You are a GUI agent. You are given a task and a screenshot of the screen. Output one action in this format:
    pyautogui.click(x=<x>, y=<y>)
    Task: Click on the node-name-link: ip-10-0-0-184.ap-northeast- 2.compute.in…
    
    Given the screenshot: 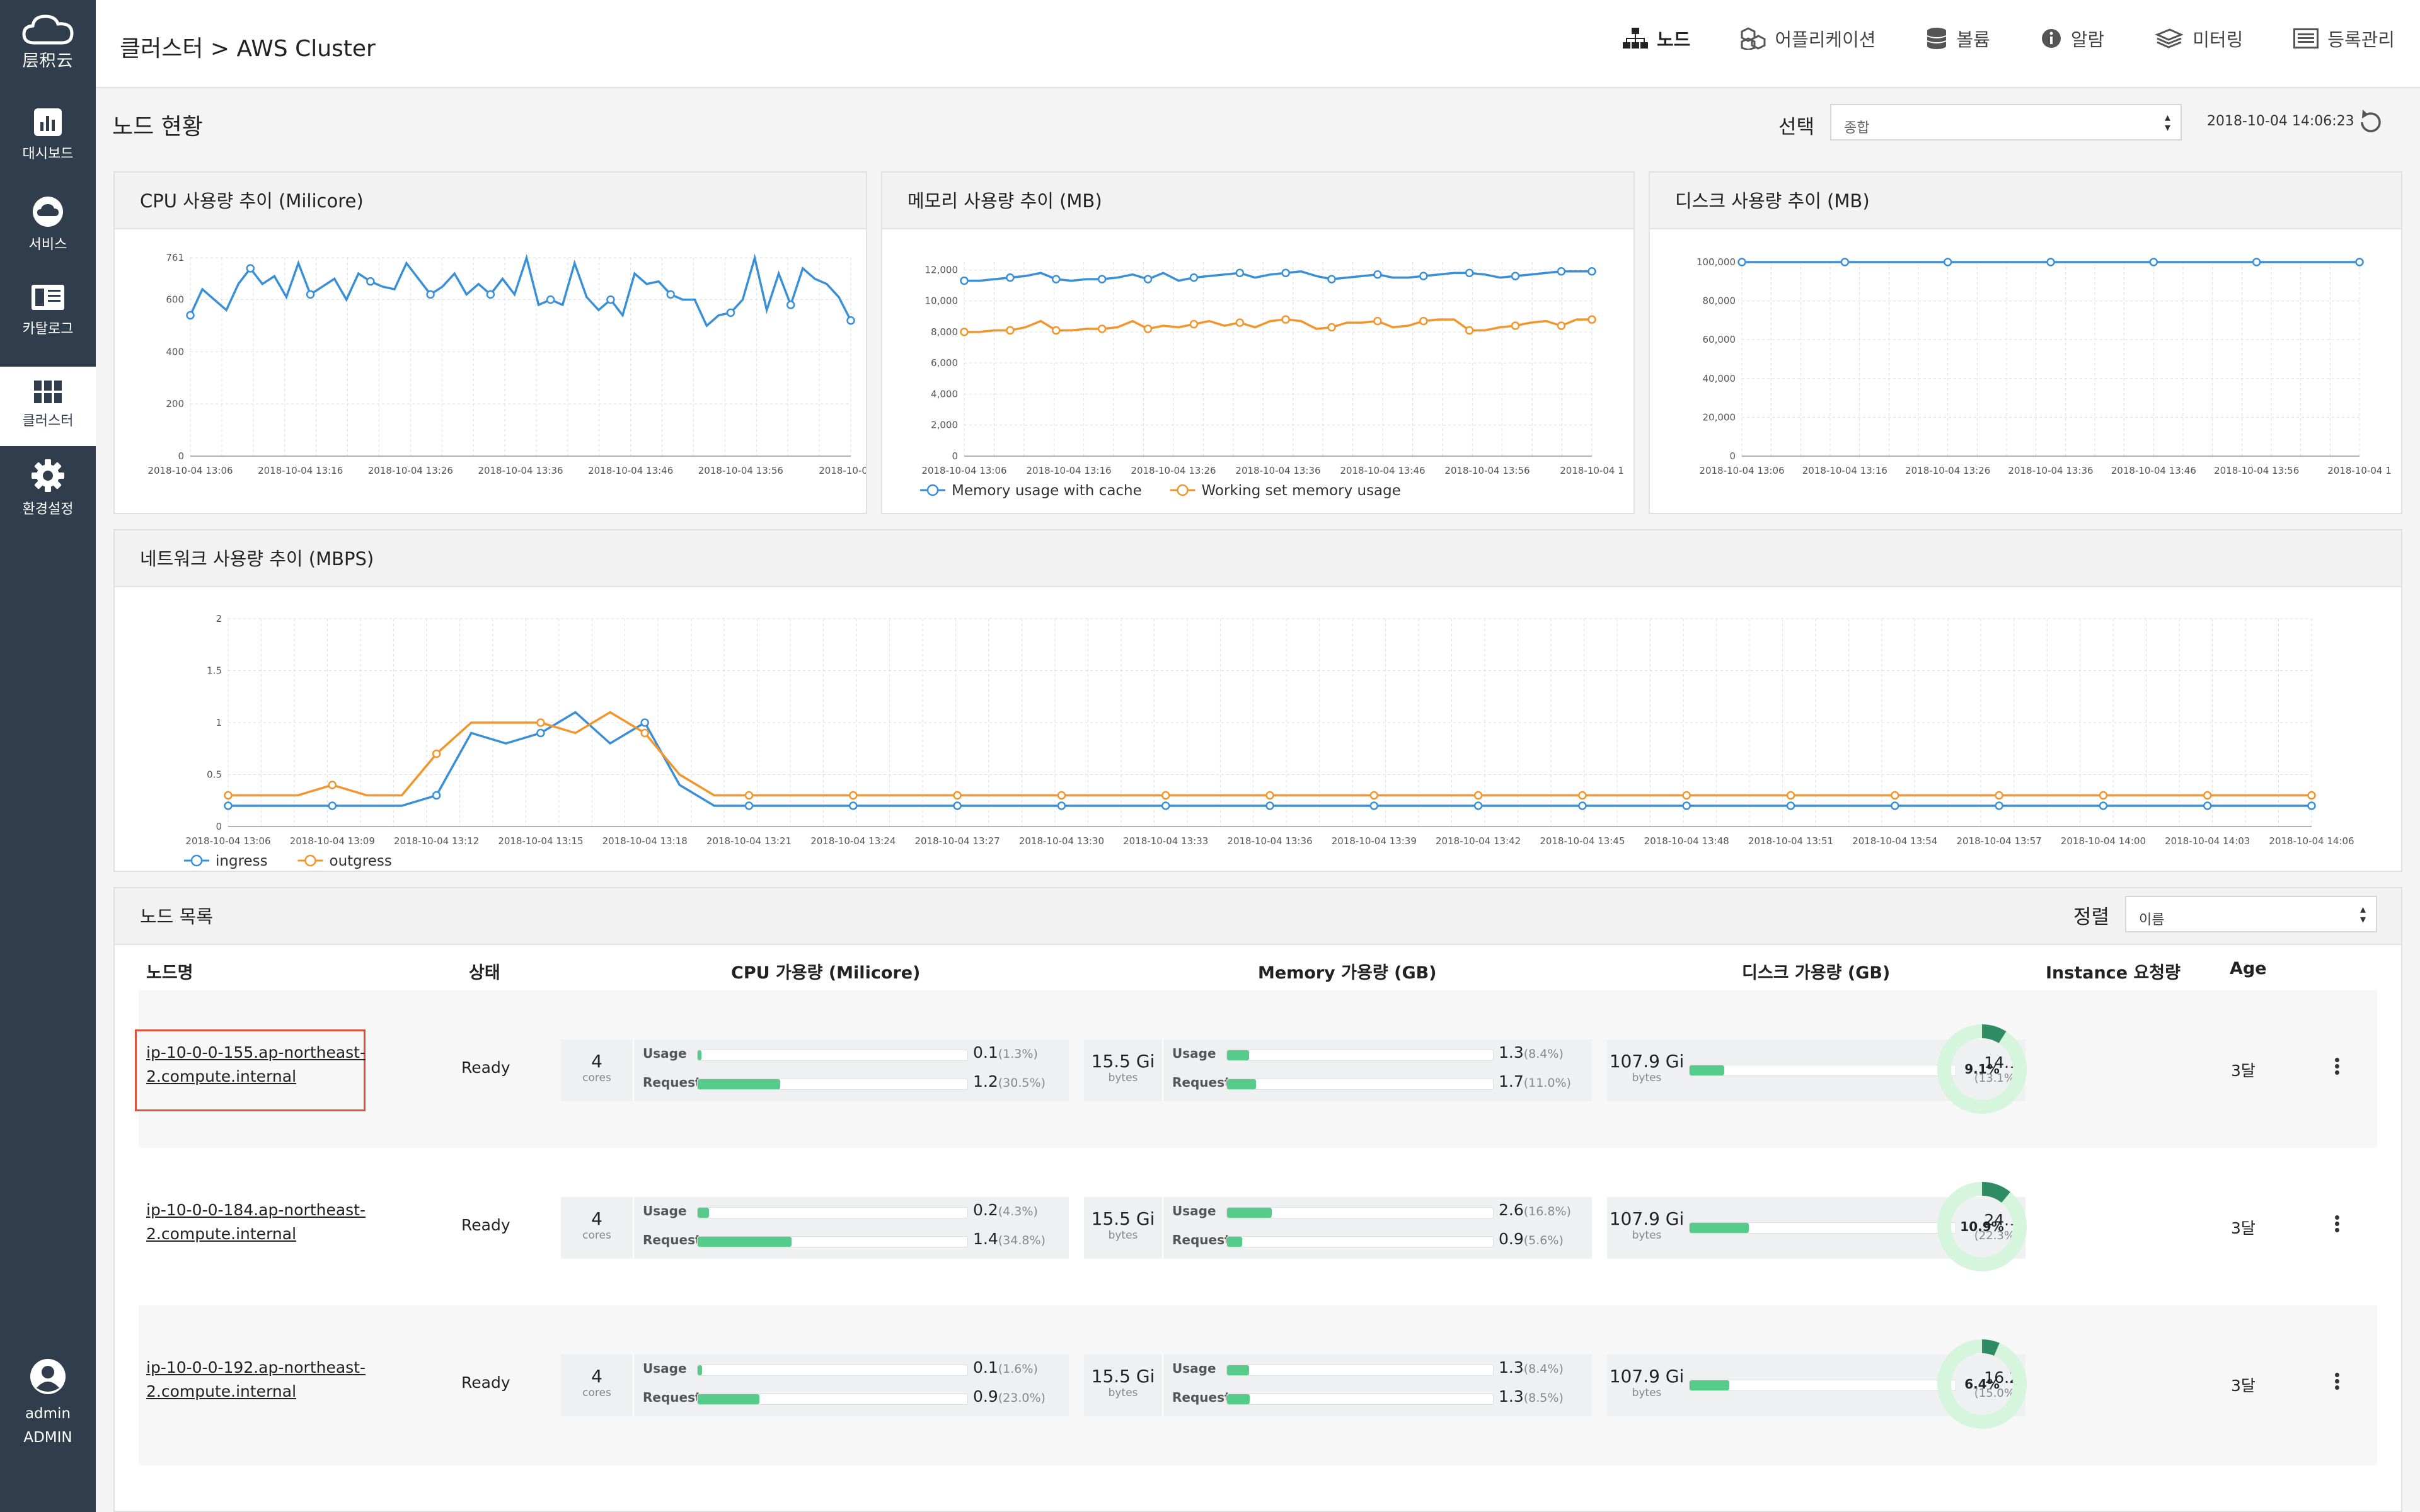 What is the action you would take?
    pyautogui.click(x=256, y=1222)
    